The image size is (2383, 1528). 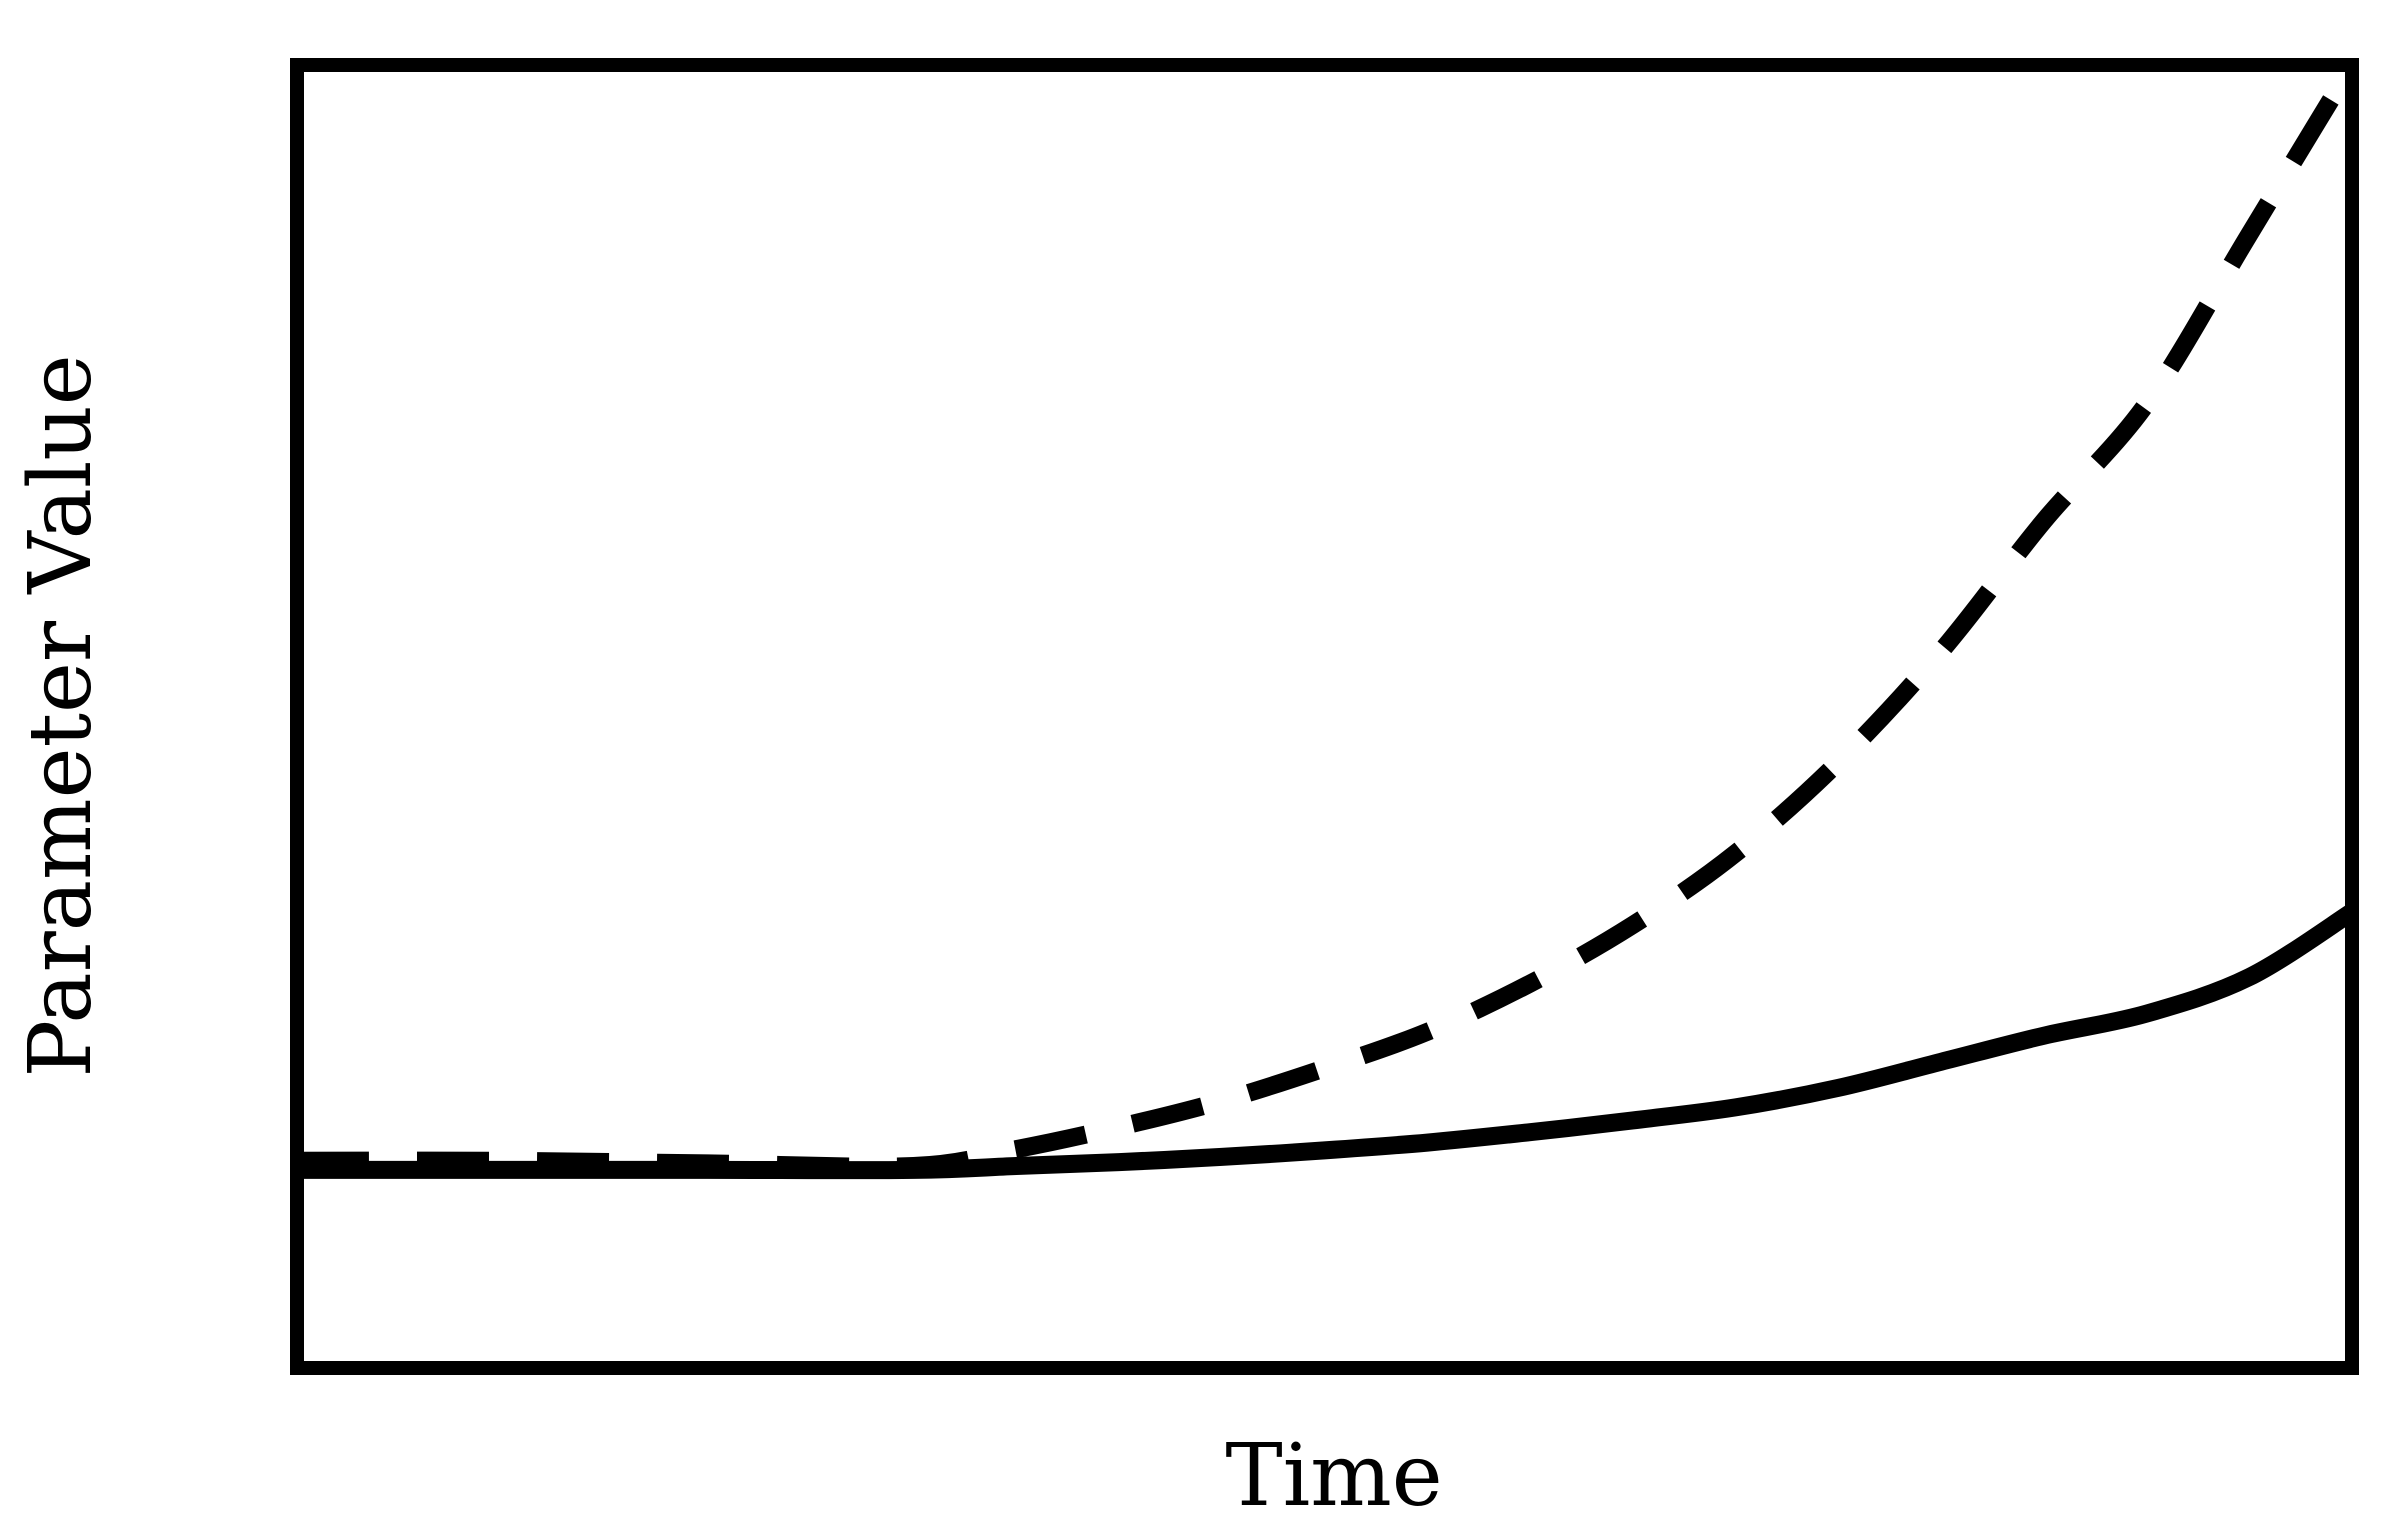 What do you see at coordinates (1333, 1476) in the screenshot?
I see `x-axis-label: Time` at bounding box center [1333, 1476].